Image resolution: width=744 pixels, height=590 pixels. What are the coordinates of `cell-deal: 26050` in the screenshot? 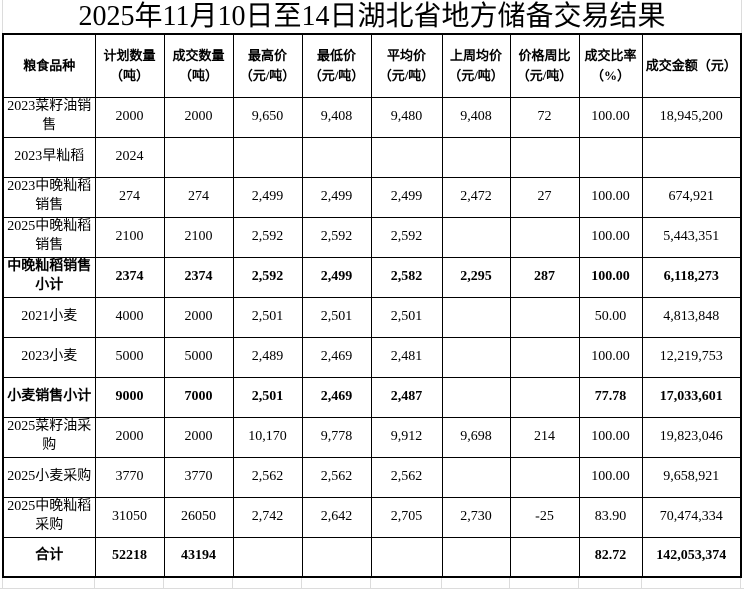 It's located at (198, 517).